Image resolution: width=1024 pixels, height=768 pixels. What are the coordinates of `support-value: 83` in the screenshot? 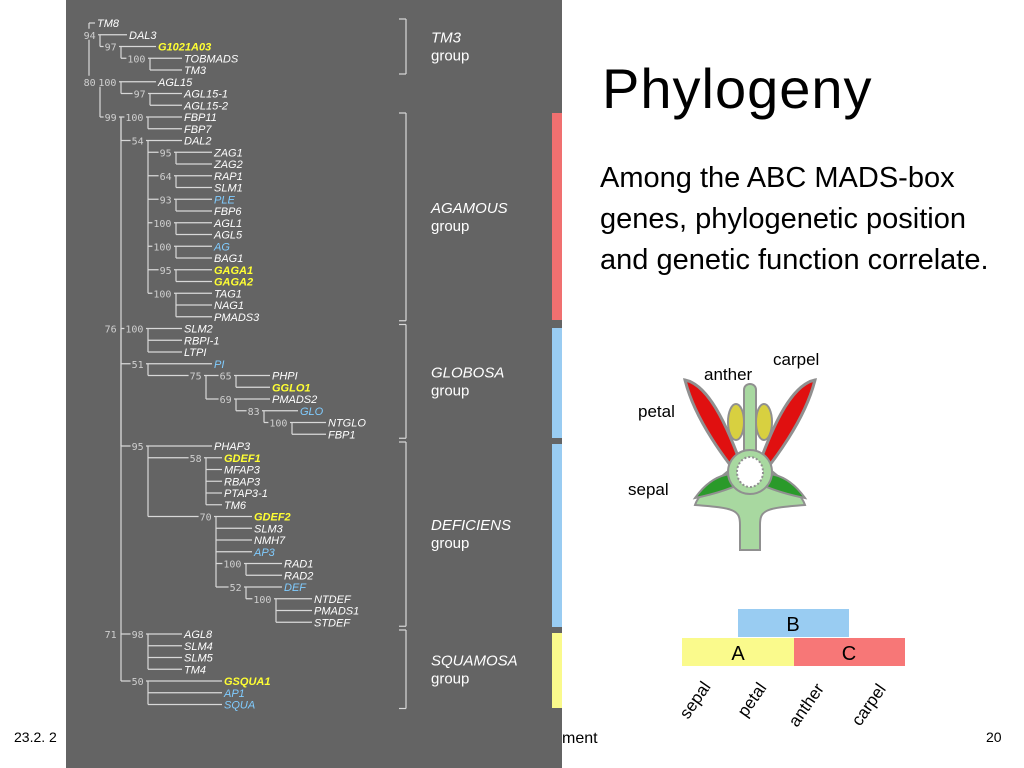 It's located at (254, 412).